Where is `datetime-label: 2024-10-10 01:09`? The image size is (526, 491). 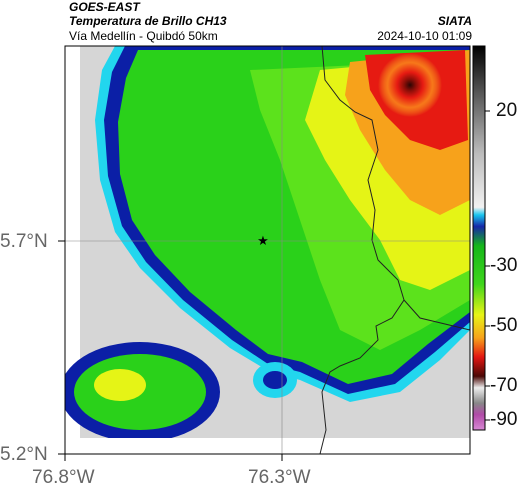
datetime-label: 2024-10-10 01:09 is located at coordinates (424, 36).